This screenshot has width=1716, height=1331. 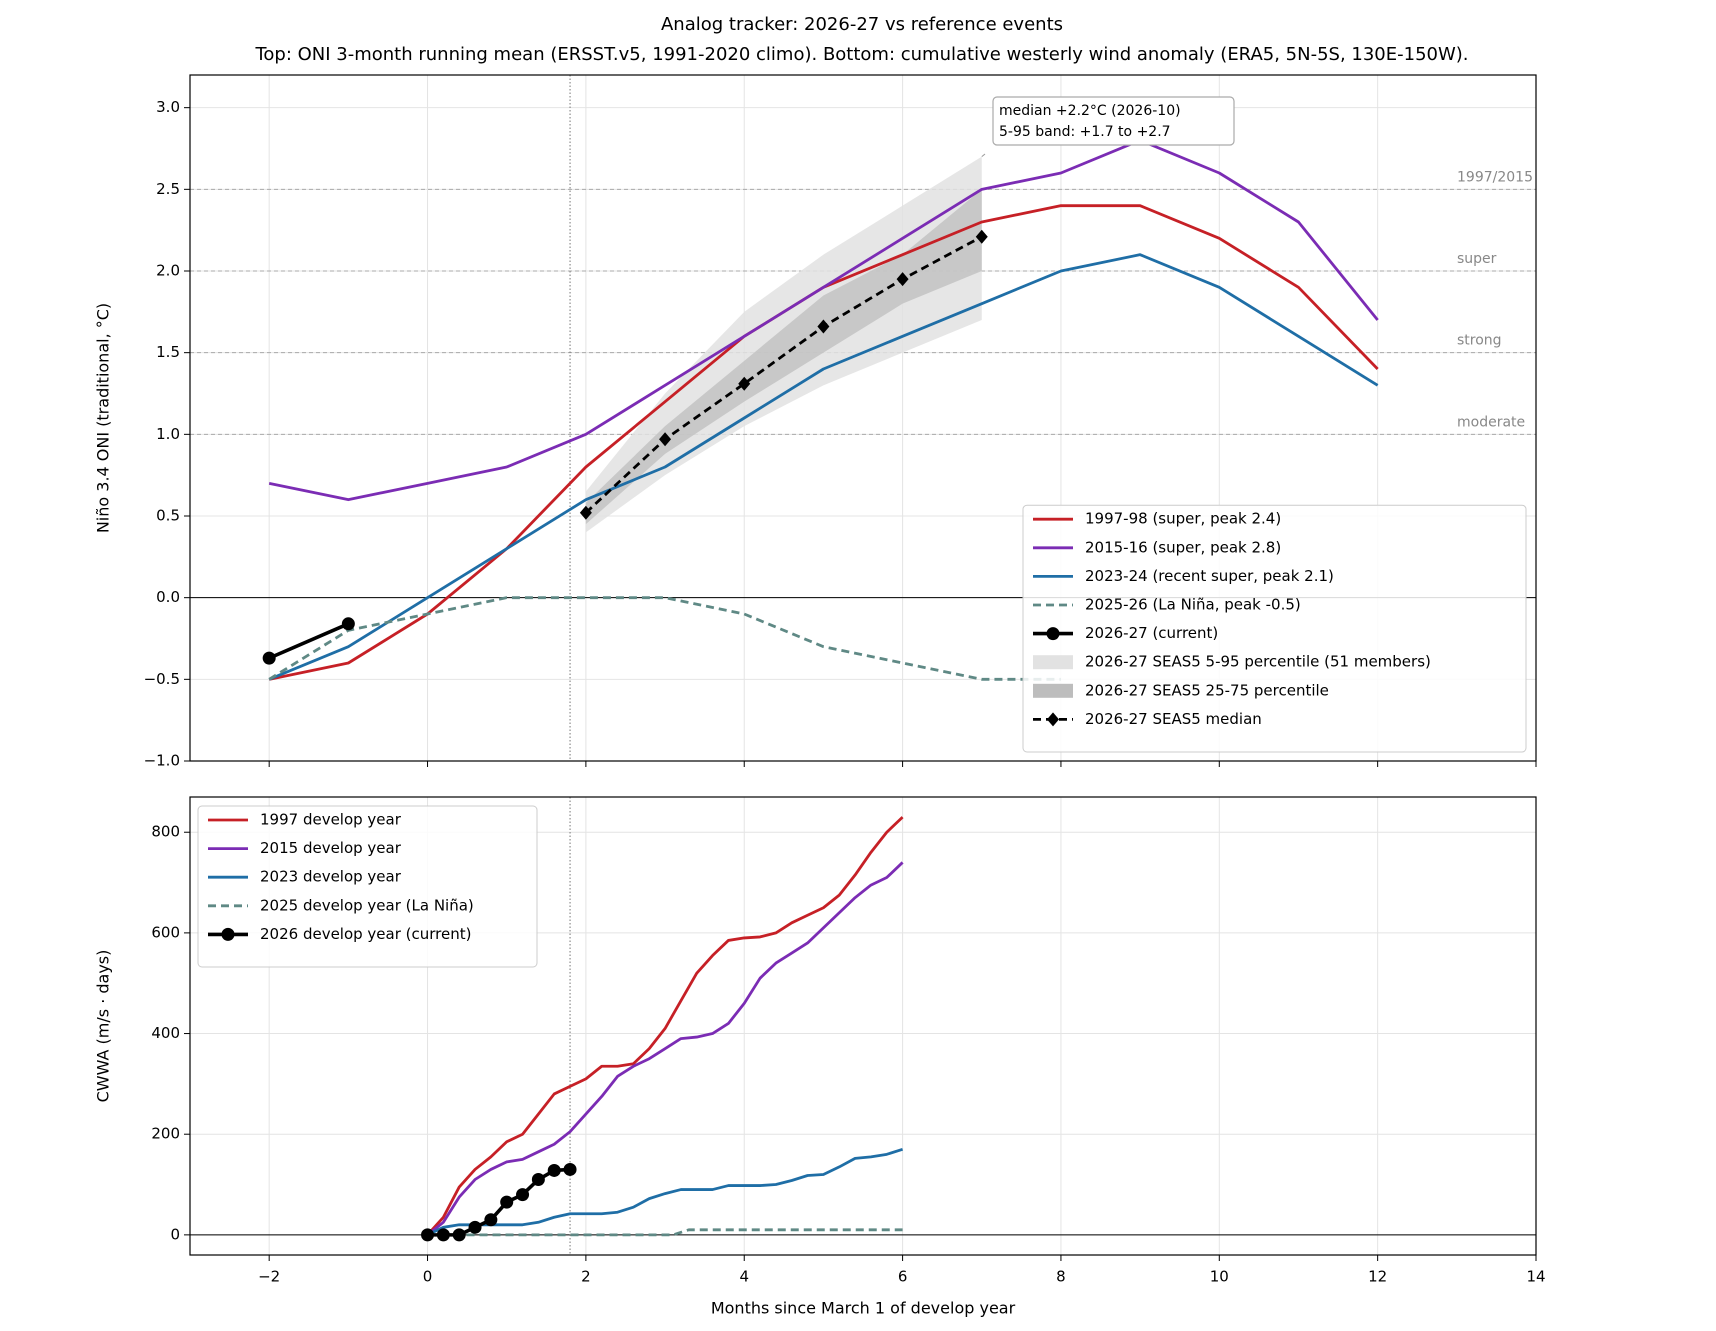 What do you see at coordinates (331, 877) in the screenshot?
I see `legend-label: 2023 develop year` at bounding box center [331, 877].